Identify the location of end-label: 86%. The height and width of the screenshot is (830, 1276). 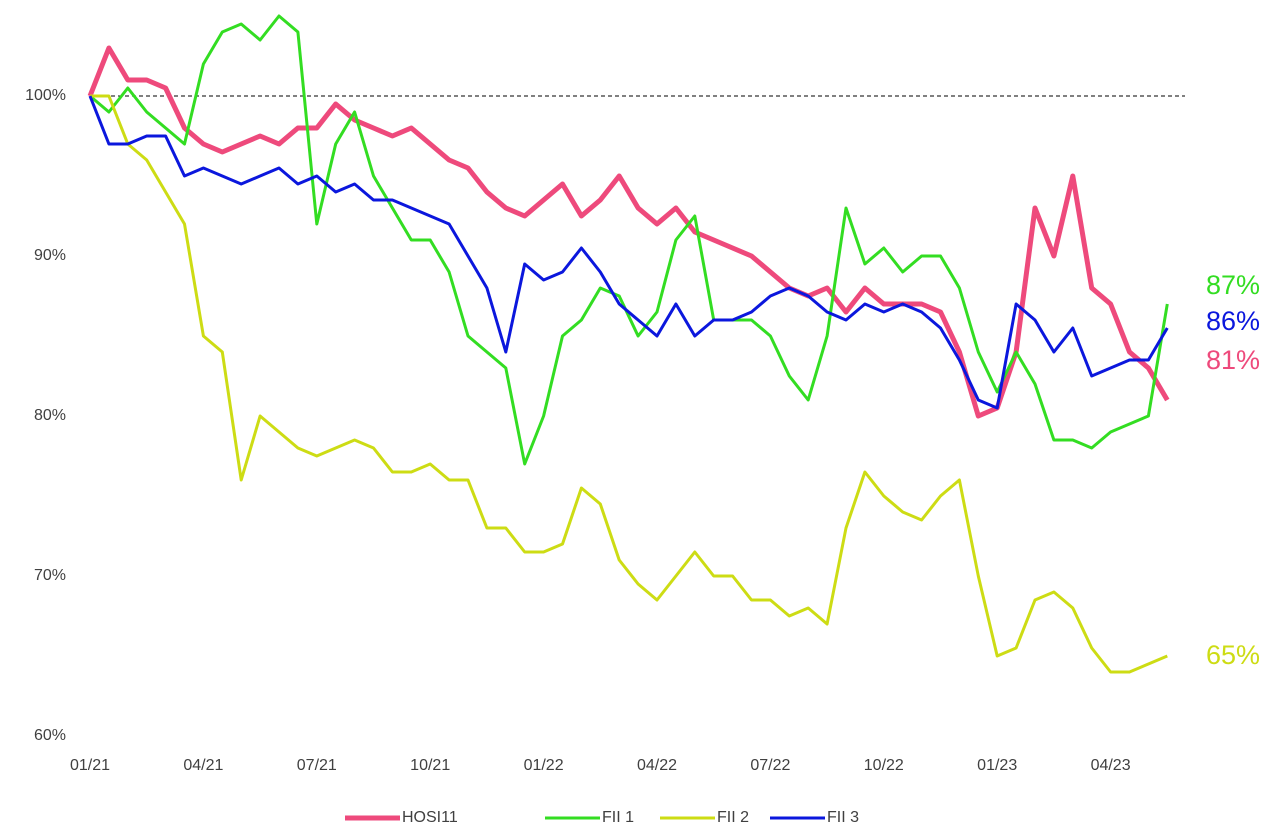
(1233, 321).